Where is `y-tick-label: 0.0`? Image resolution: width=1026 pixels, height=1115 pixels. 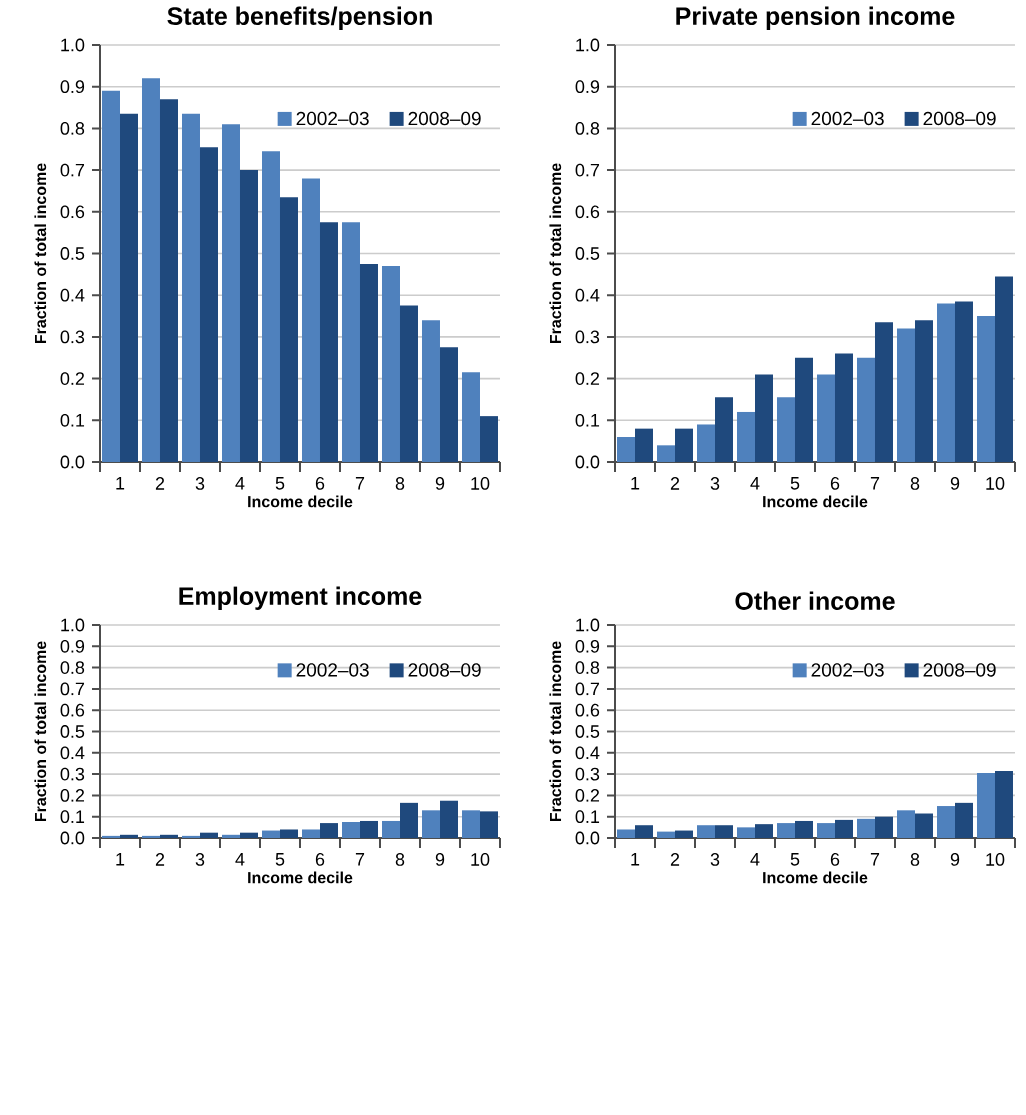 y-tick-label: 0.0 is located at coordinates (72, 838).